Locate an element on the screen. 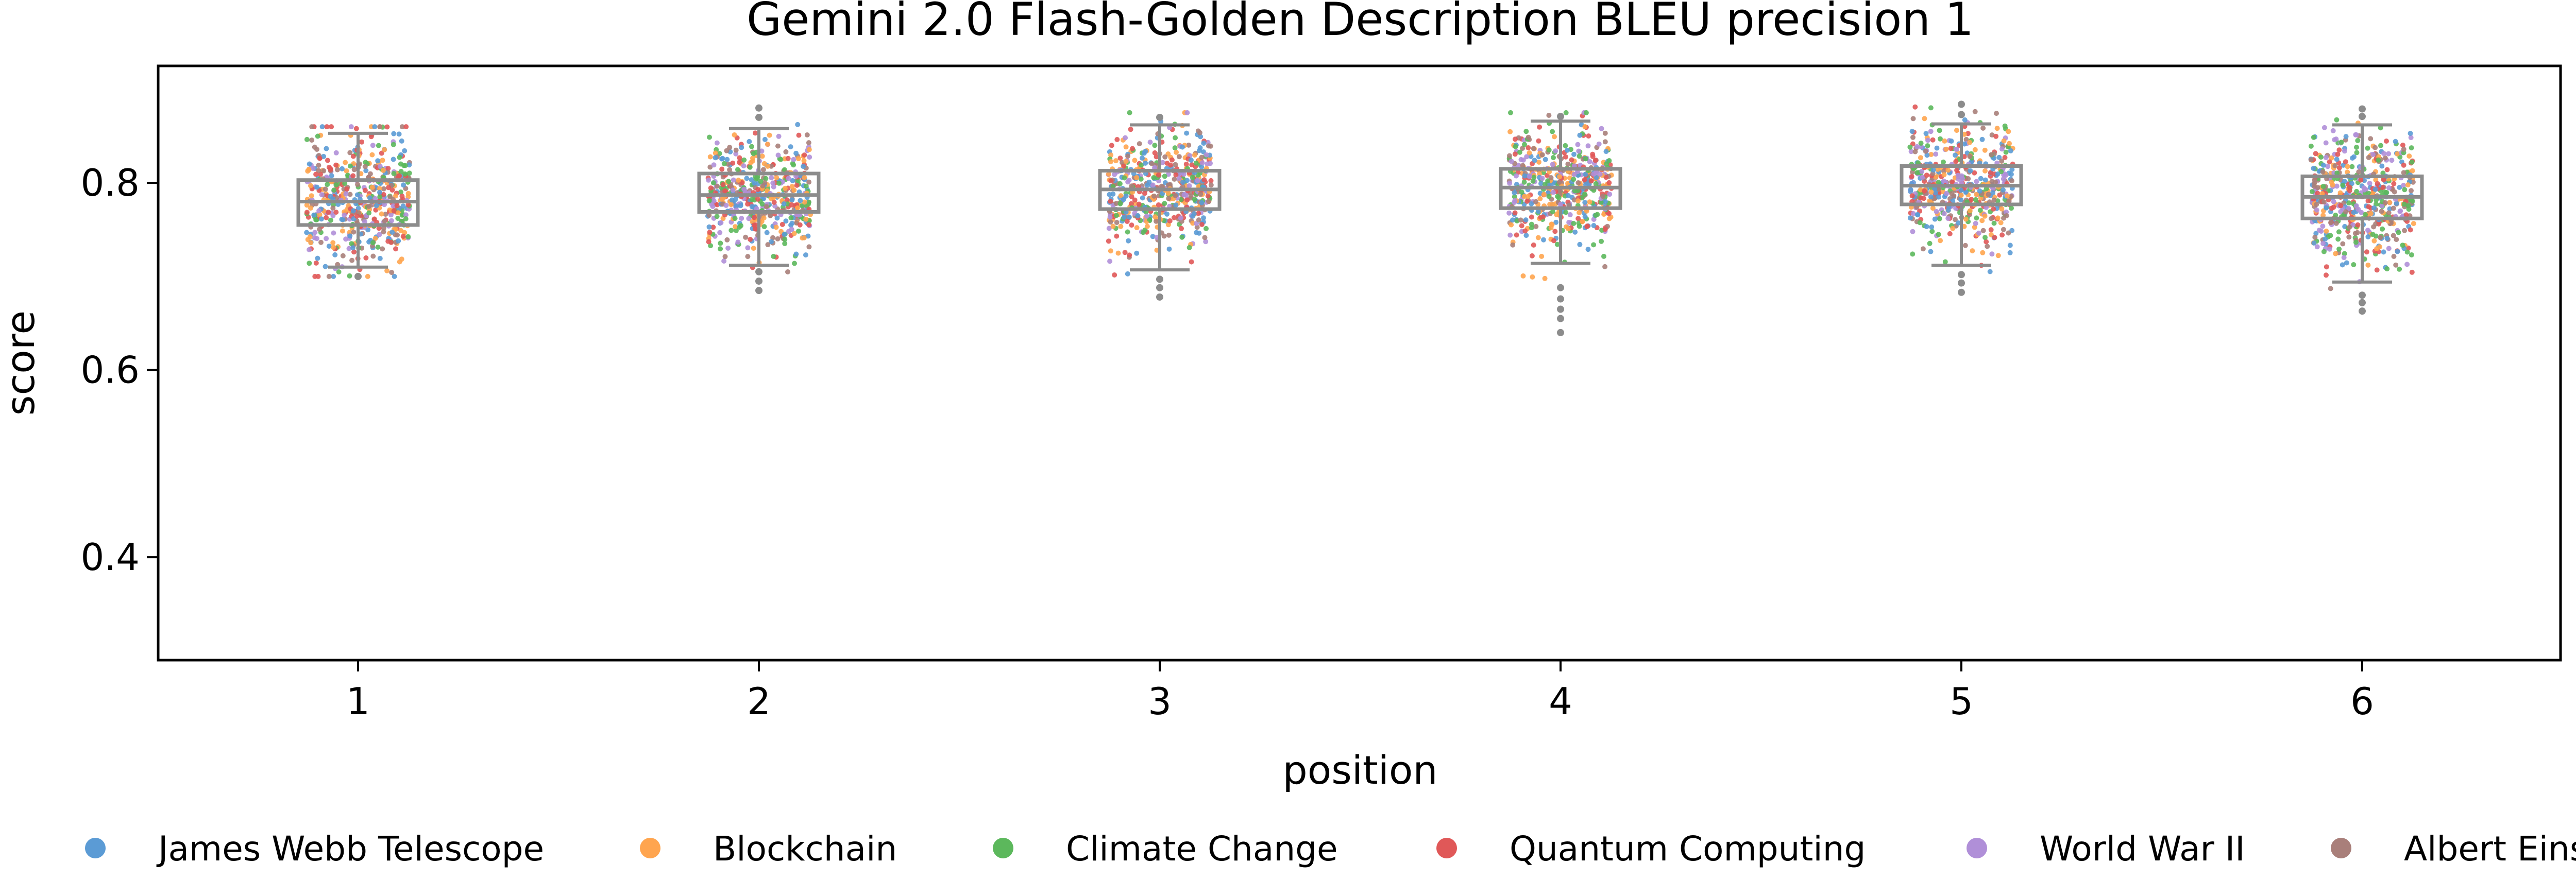 This screenshot has width=2576, height=880. legend-item: Quantum Computing is located at coordinates (1651, 849).